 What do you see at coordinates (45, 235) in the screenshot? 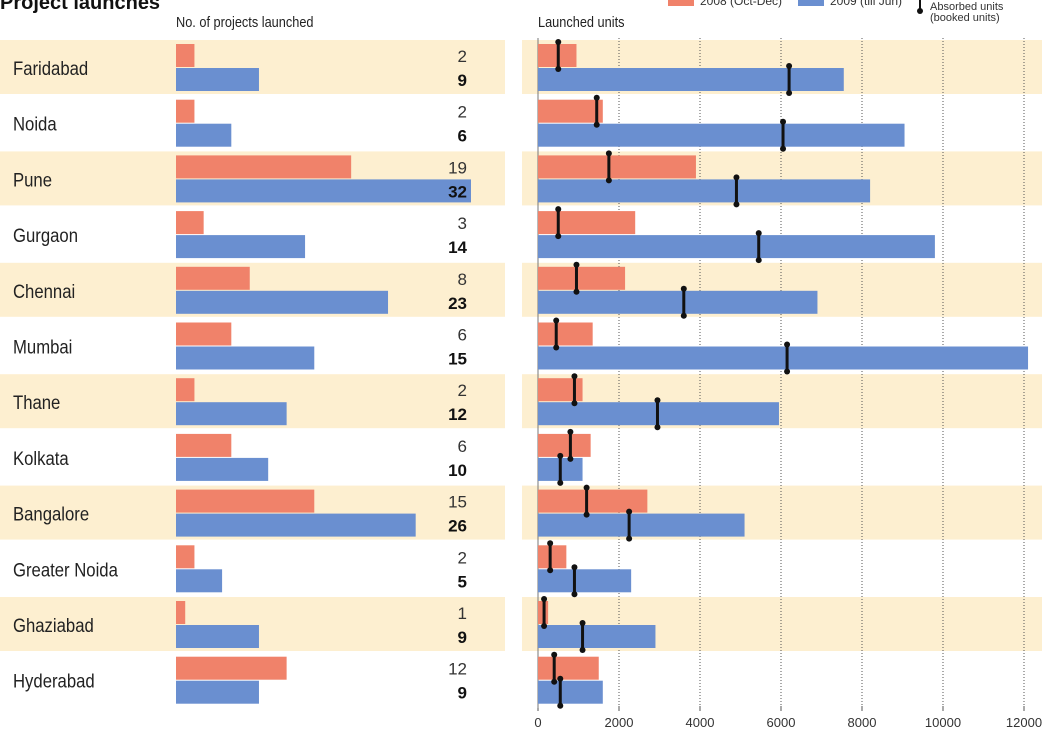
I see `category-label-gurgaon: Gurgaon` at bounding box center [45, 235].